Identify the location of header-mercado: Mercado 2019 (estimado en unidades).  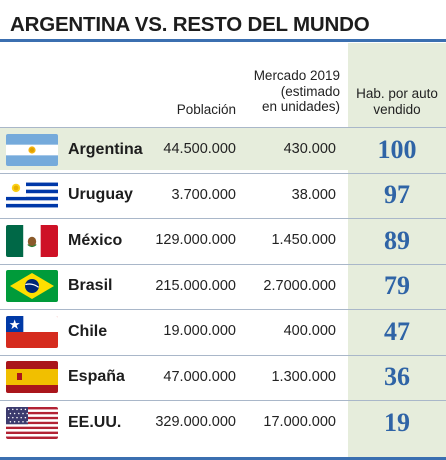
(293, 91).